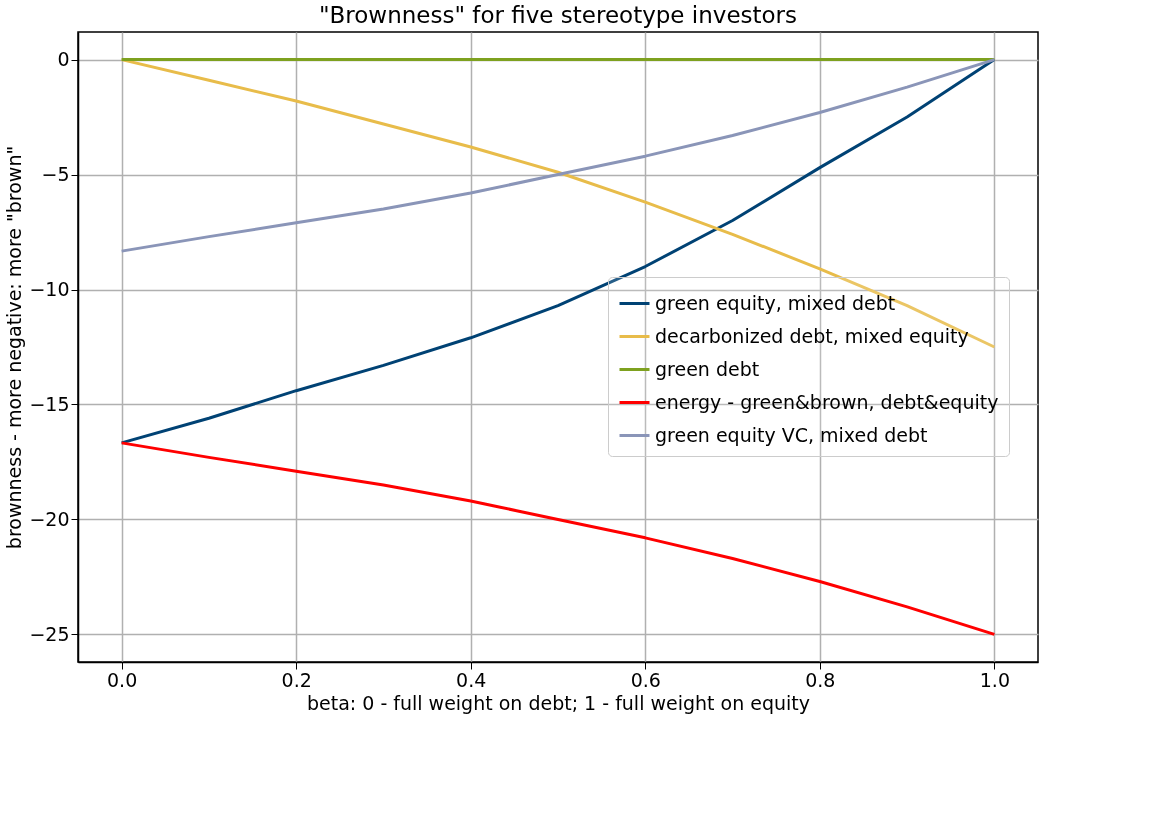 The height and width of the screenshot is (817, 1161). Describe the element at coordinates (558, 15) in the screenshot. I see `chart-title: "Brownness" for five stereotype investors` at that location.